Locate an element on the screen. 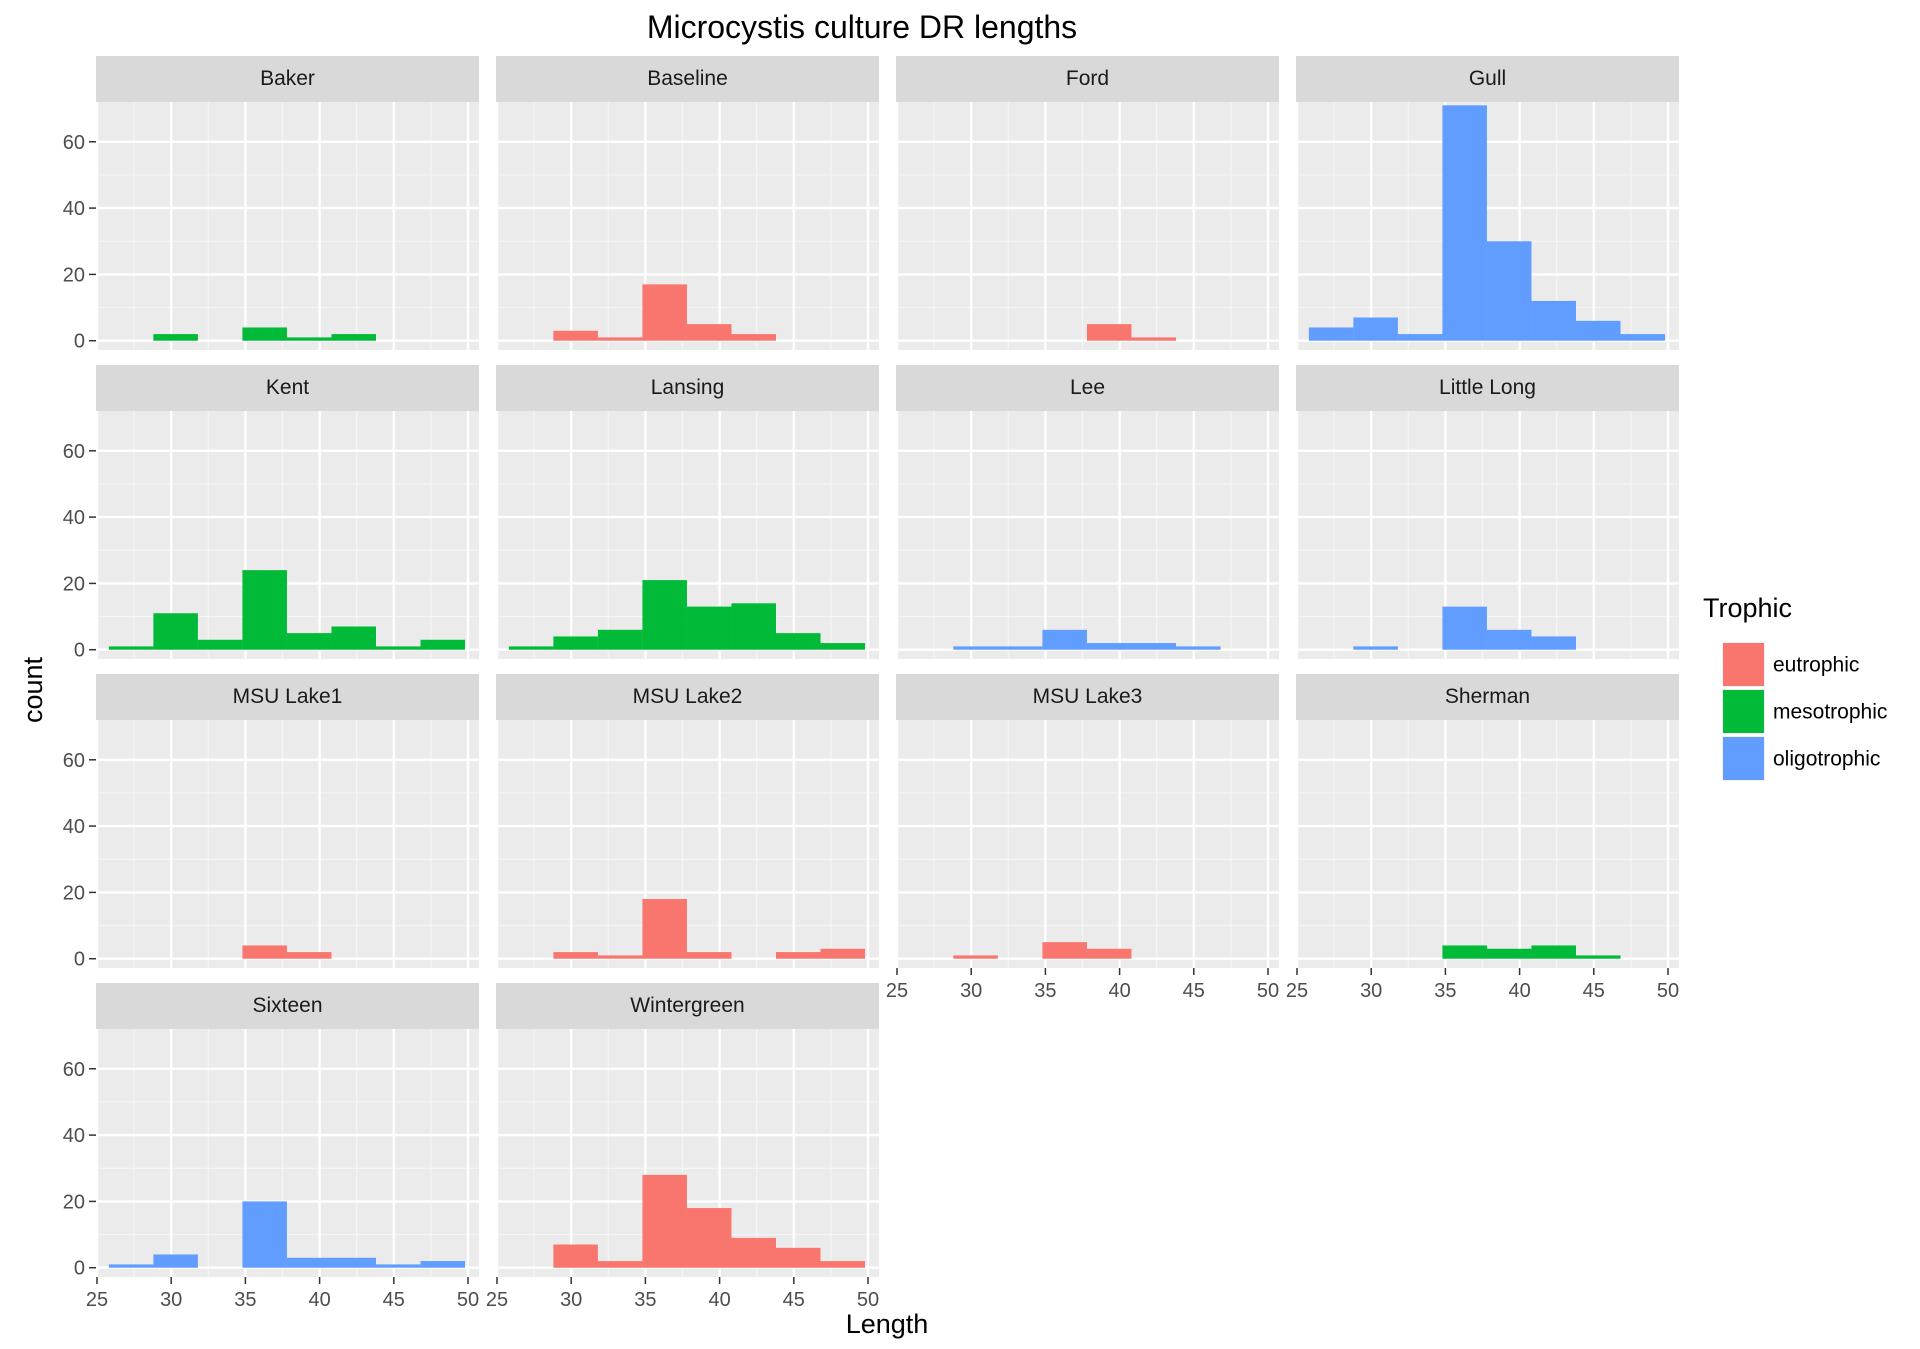 The height and width of the screenshot is (1349, 1920). facet-panel: Little Long is located at coordinates (1487, 512).